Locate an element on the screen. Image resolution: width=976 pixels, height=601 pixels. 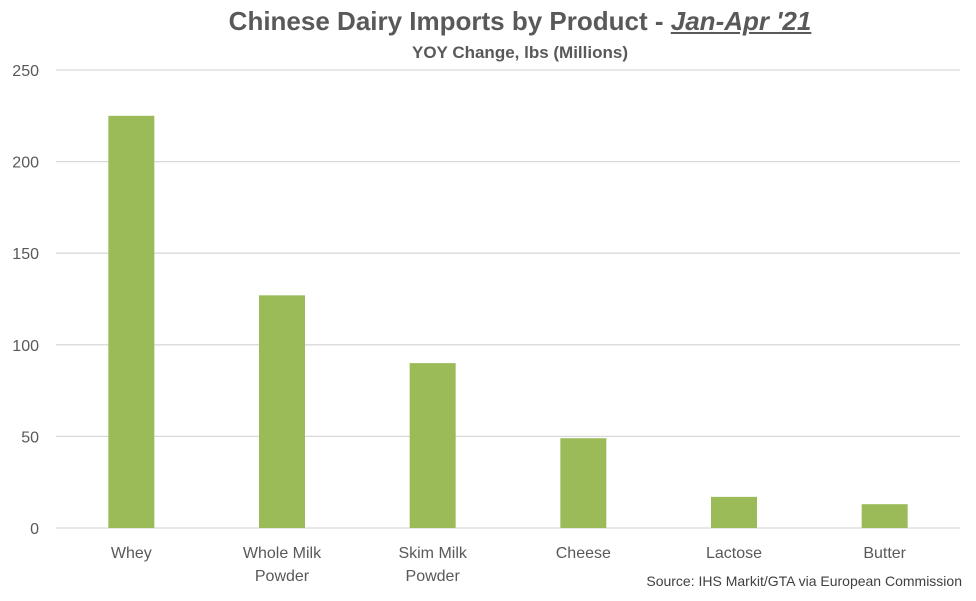
bar-butter is located at coordinates (884, 516).